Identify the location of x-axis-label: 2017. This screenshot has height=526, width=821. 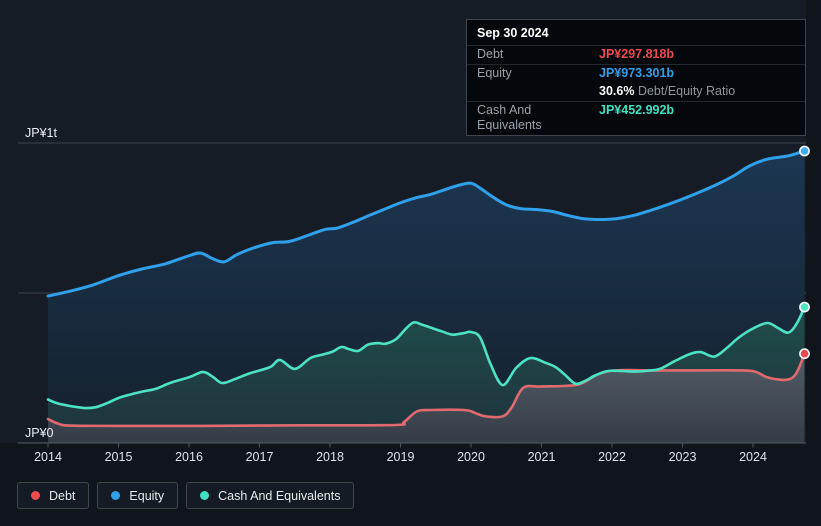
(260, 457).